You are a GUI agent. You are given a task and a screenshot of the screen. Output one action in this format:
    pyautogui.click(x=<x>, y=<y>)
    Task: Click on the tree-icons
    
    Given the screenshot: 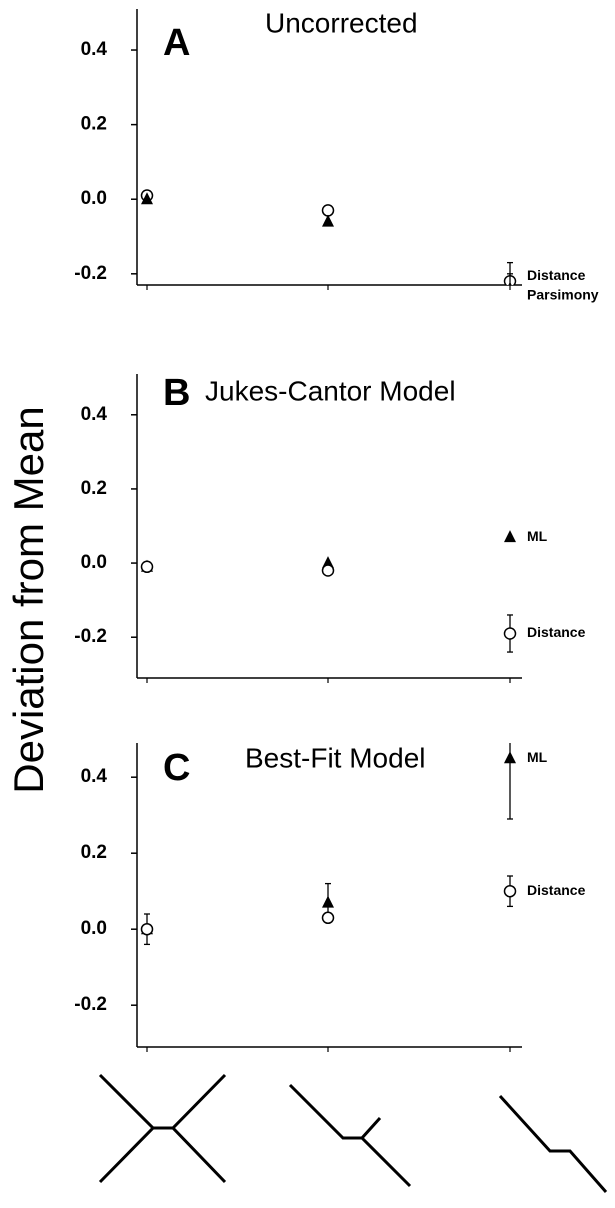 What is the action you would take?
    pyautogui.click(x=353, y=1133)
    